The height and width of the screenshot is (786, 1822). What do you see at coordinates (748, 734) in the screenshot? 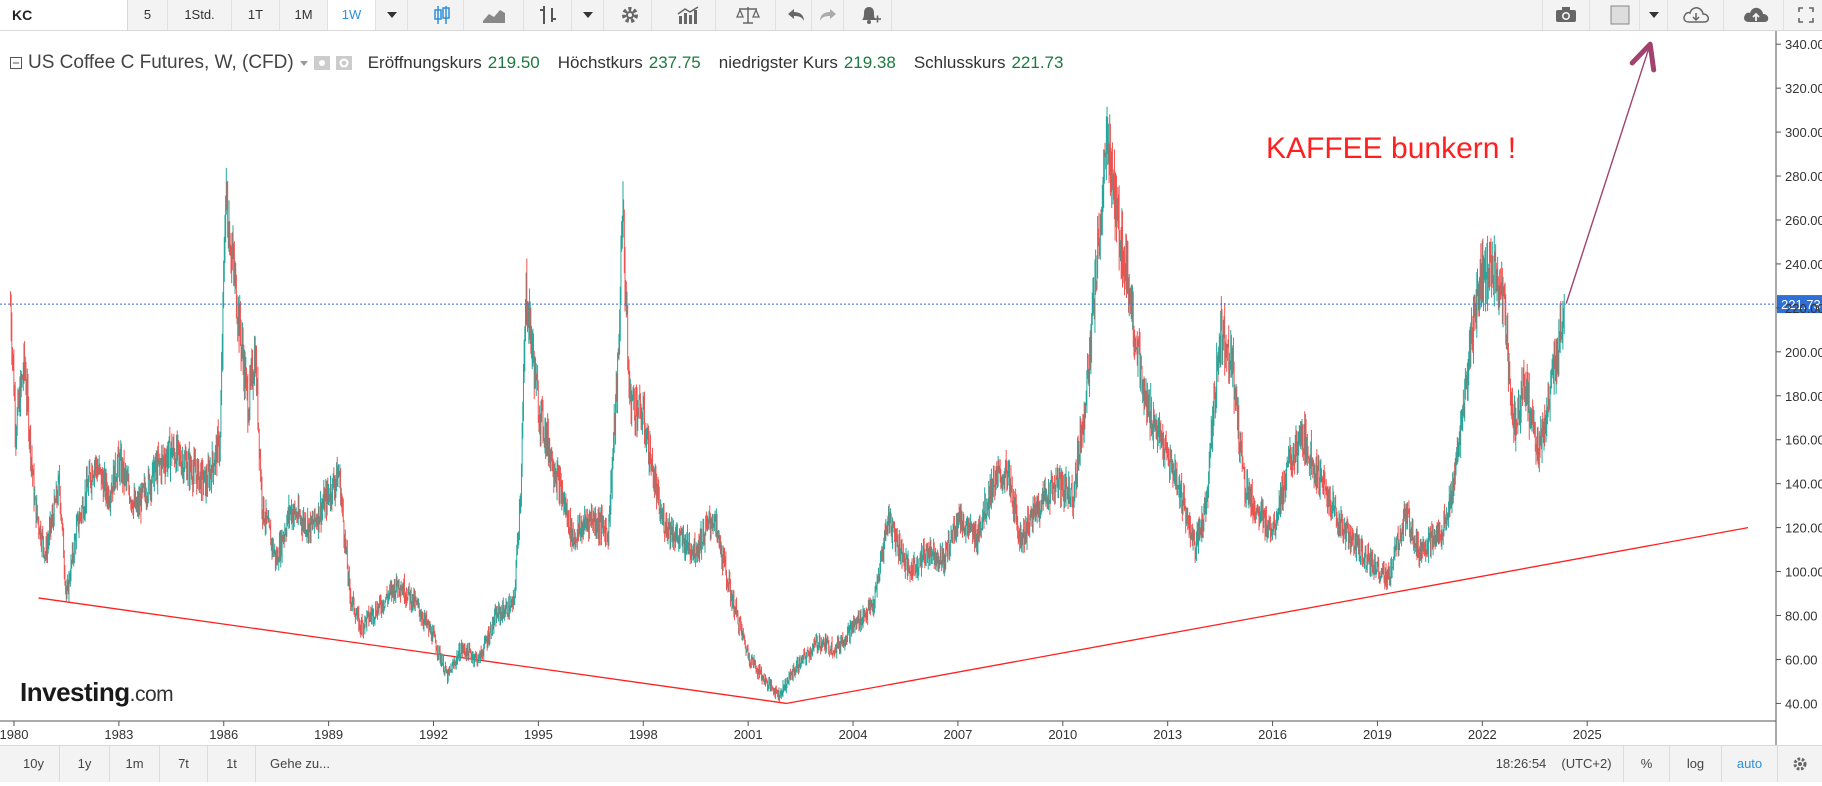
I see `x-tick-label: 2001` at bounding box center [748, 734].